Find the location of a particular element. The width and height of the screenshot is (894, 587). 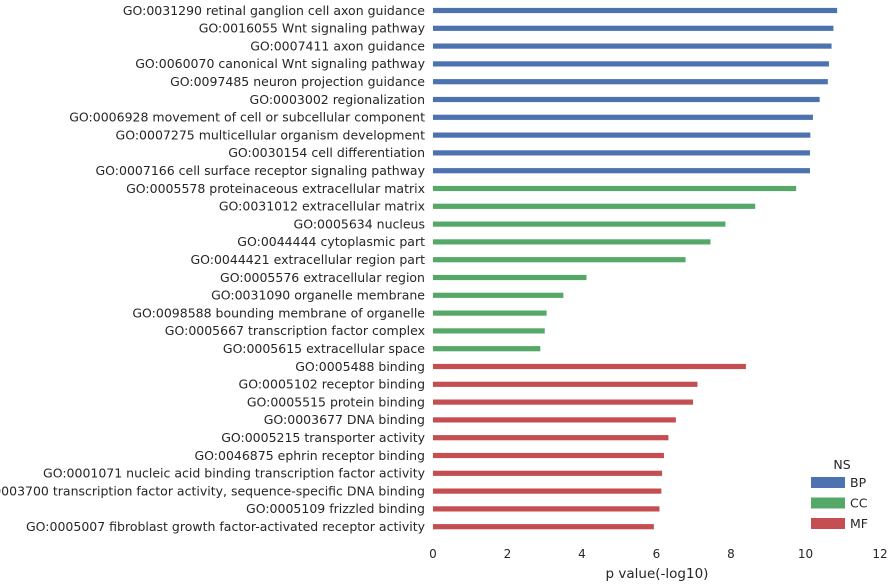

x-tick-label: 6 is located at coordinates (657, 554).